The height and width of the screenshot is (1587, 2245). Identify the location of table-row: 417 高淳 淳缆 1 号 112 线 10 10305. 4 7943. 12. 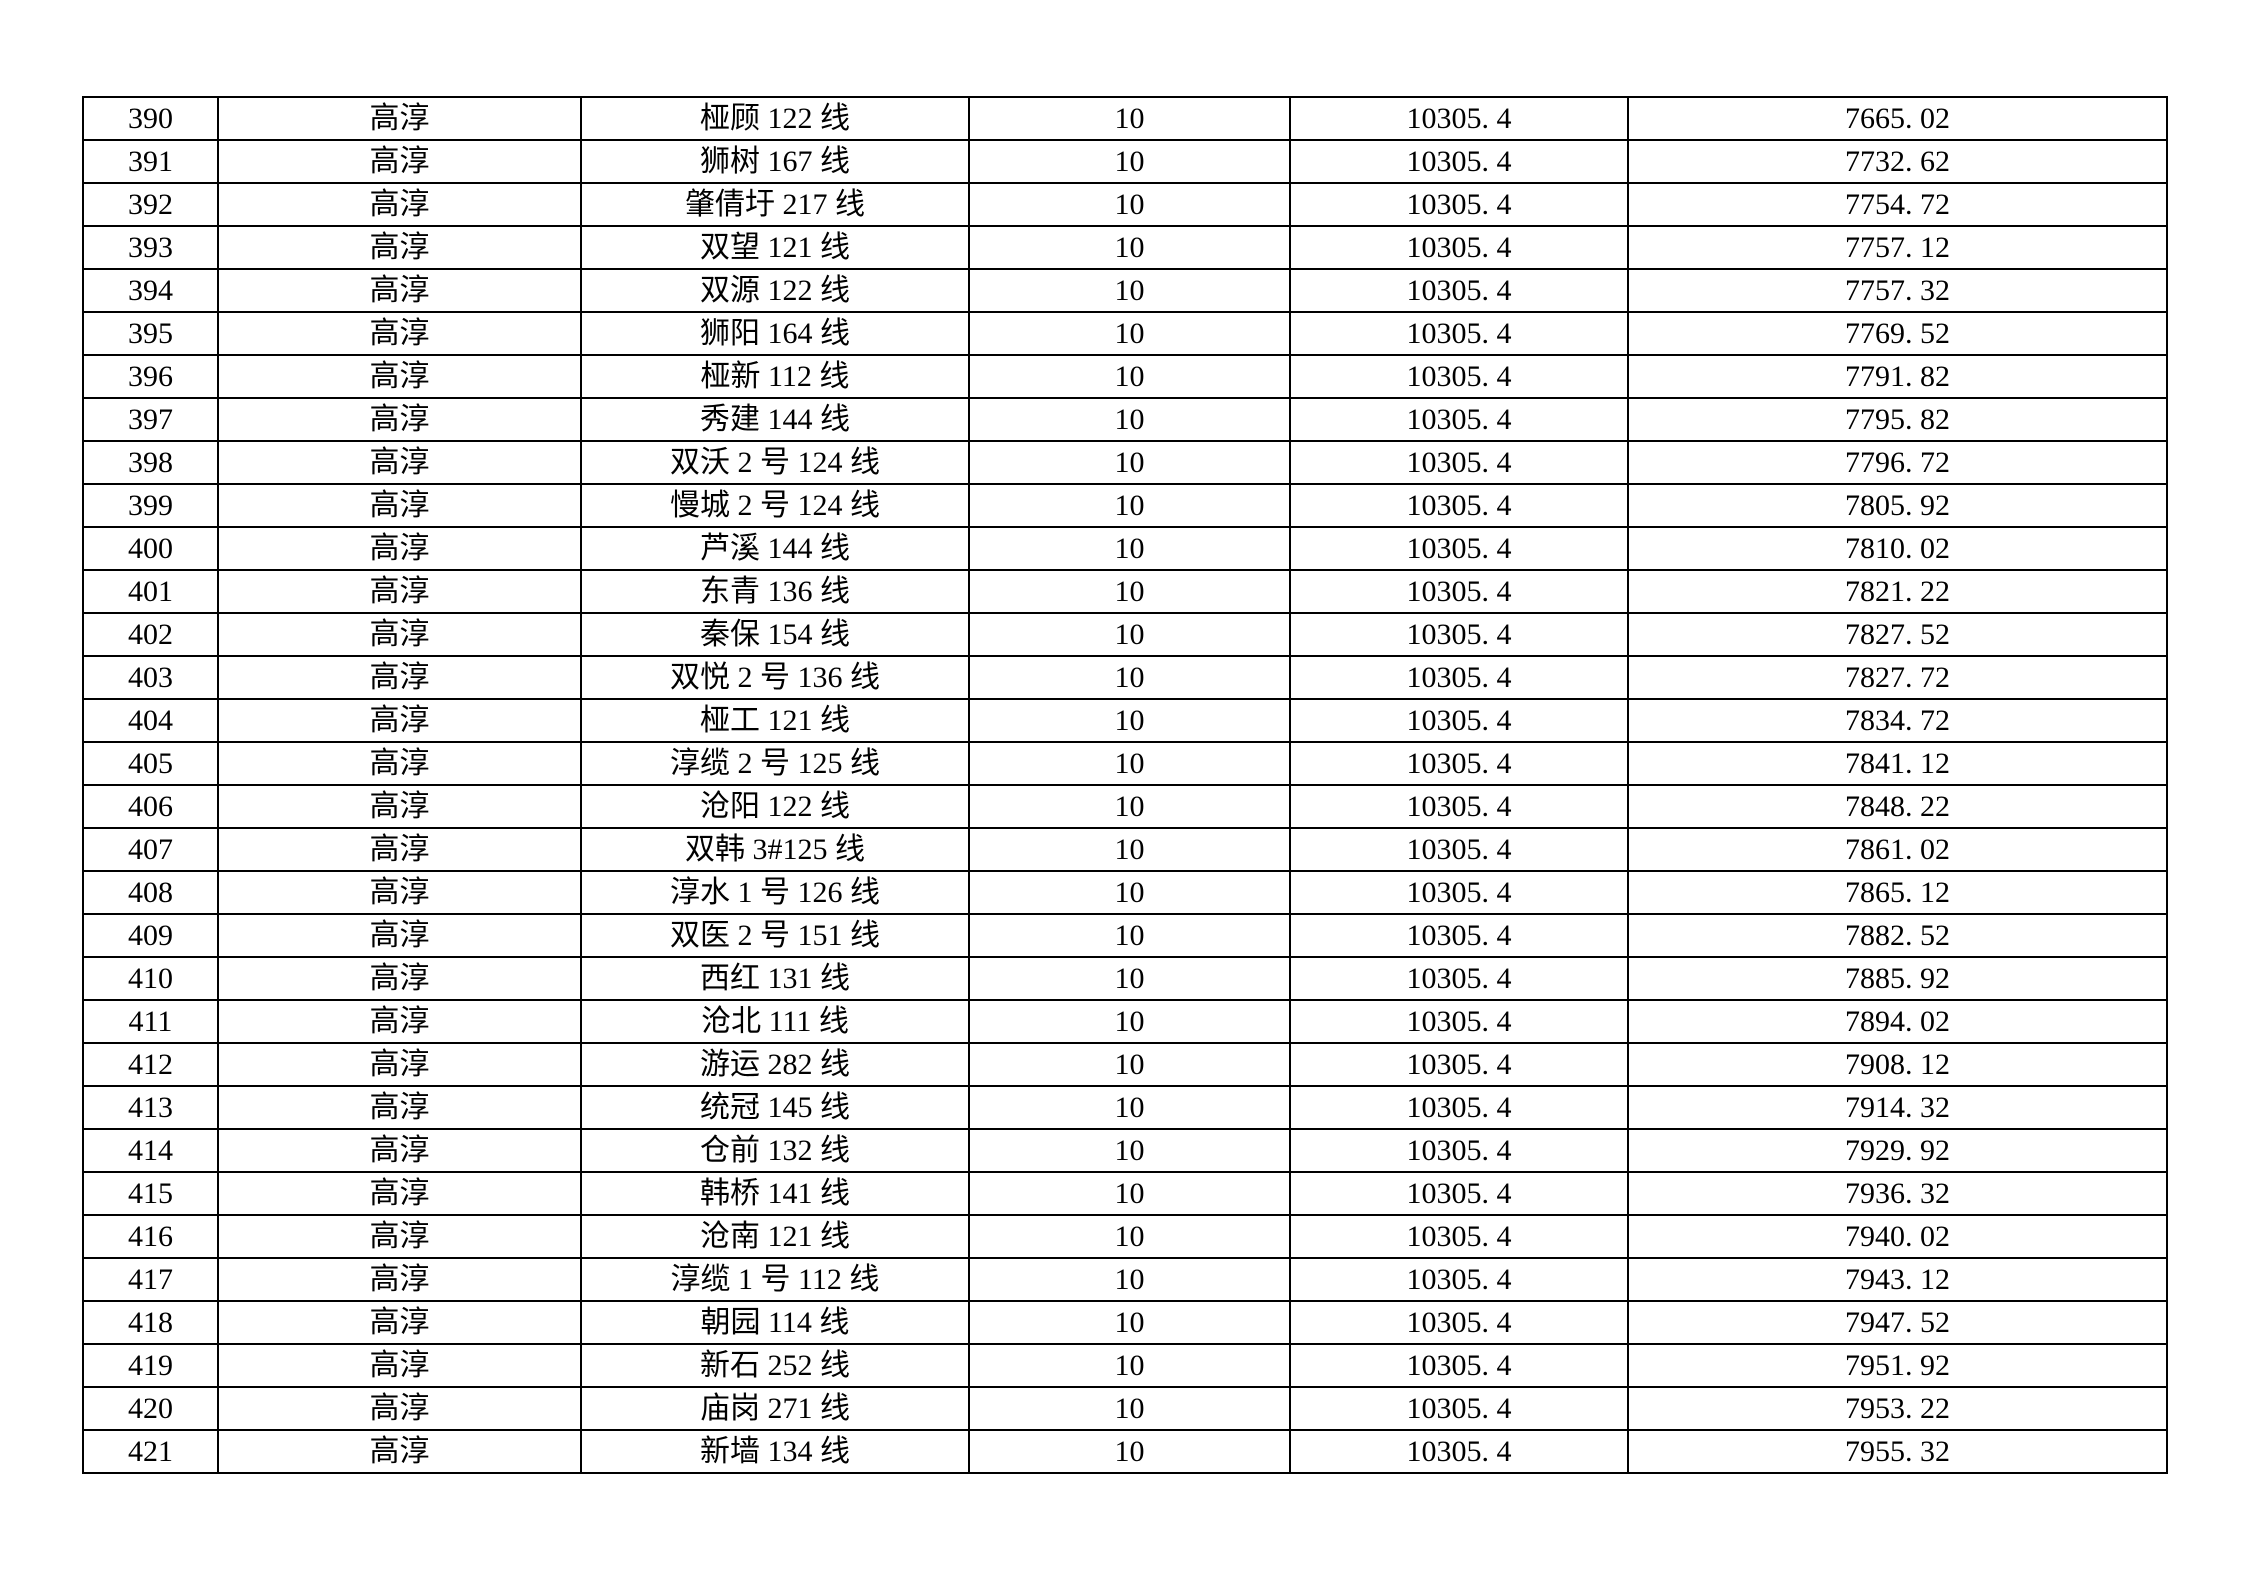
(1125, 1279).